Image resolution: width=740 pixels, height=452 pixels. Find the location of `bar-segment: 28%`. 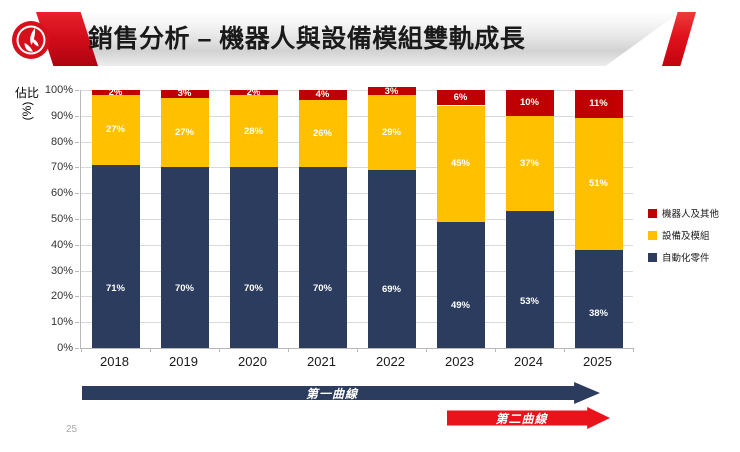

bar-segment: 28% is located at coordinates (253, 131).